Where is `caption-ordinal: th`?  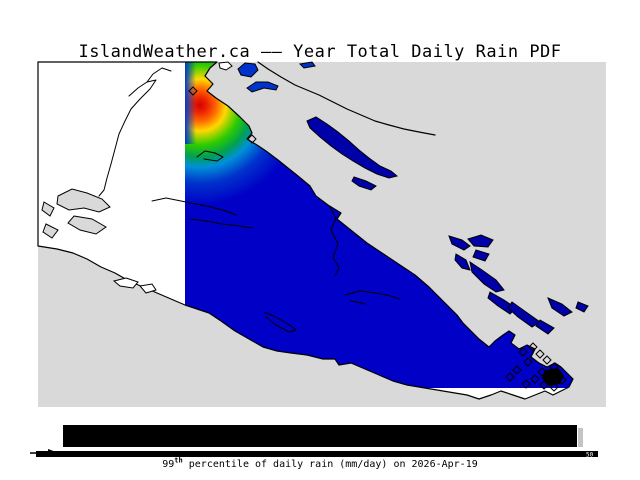 caption-ordinal: th is located at coordinates (178, 460).